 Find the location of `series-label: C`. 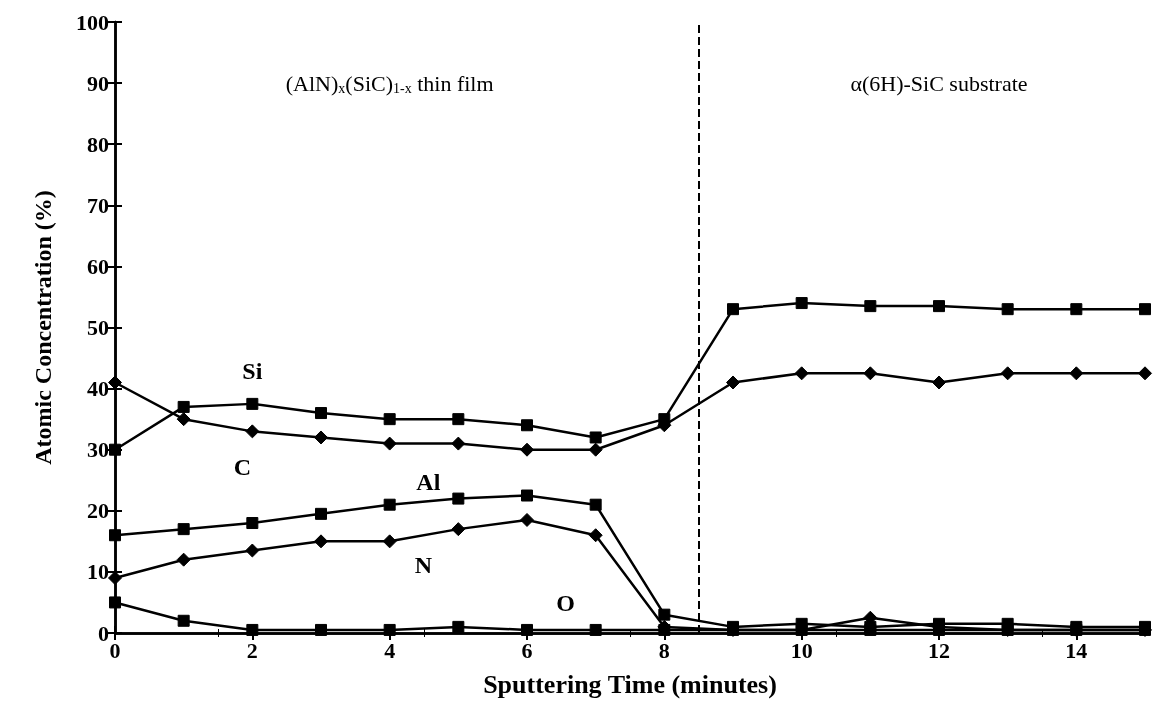

series-label: C is located at coordinates (242, 467).